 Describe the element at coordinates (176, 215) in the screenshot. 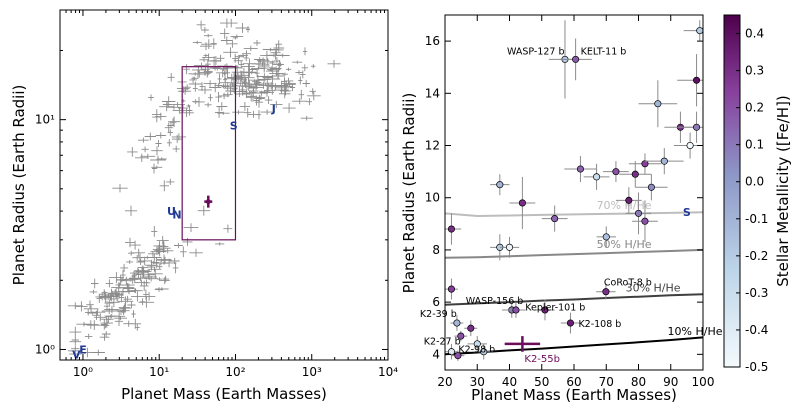

I see `left-solar-system-label: N` at that location.